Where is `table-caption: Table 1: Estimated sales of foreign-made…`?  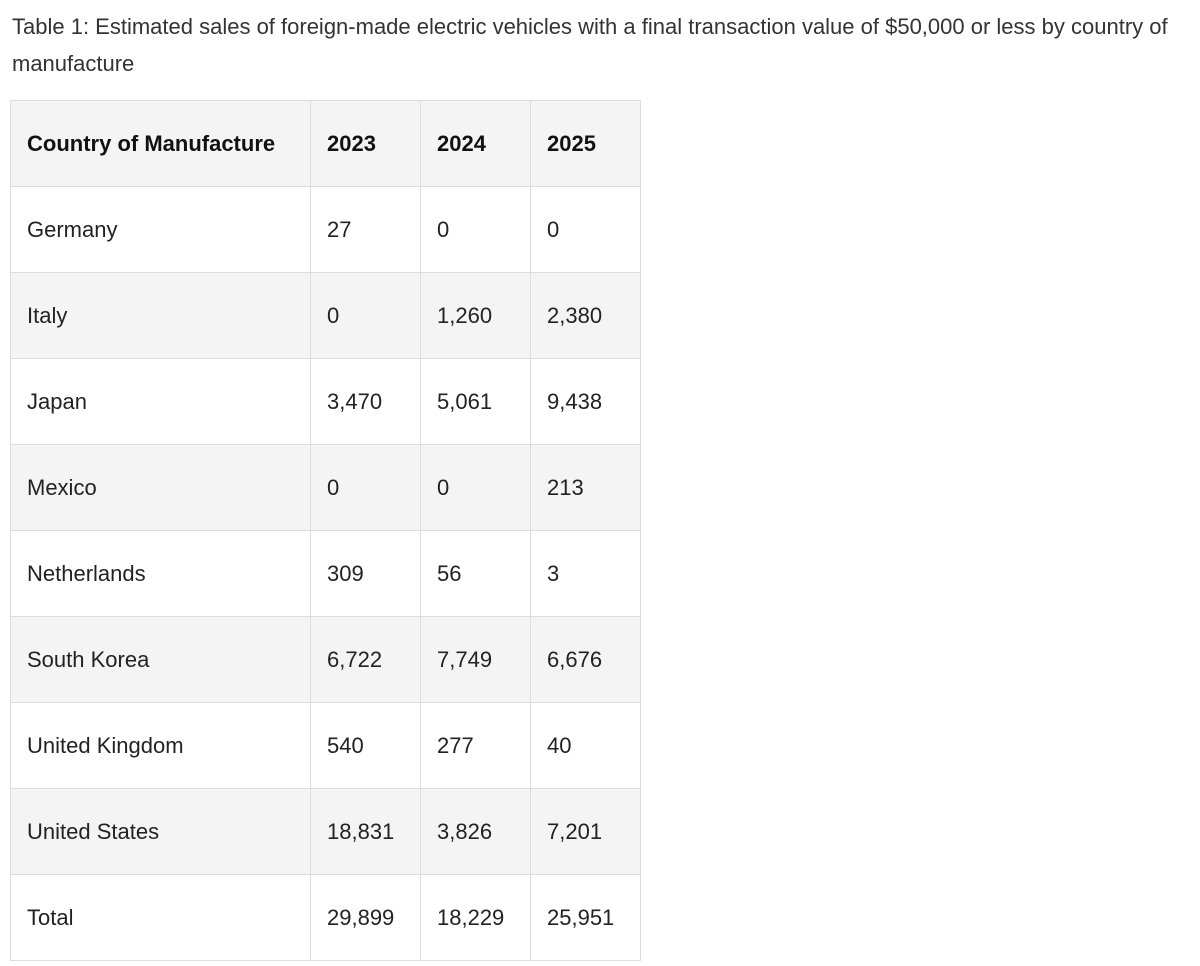 table-caption: Table 1: Estimated sales of foreign-made… is located at coordinates (590, 45).